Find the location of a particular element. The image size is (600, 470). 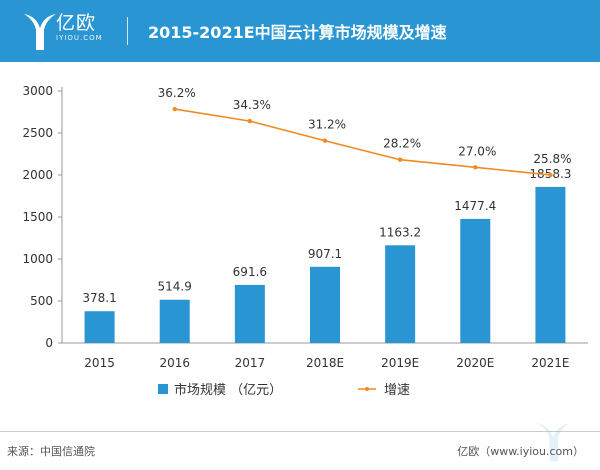

bar-value-label: 514.9 is located at coordinates (175, 287).